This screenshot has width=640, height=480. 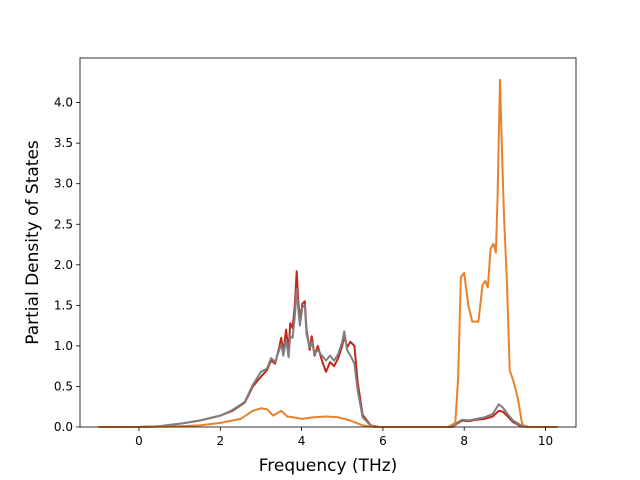 I want to click on x-tick-label: 4, so click(x=302, y=441).